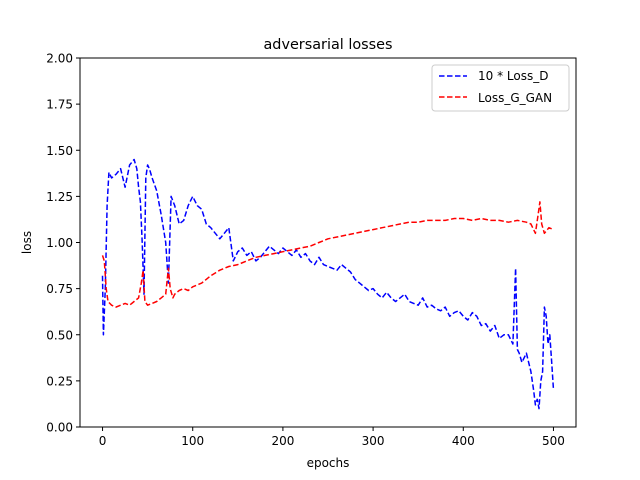 This screenshot has width=640, height=480. What do you see at coordinates (59, 289) in the screenshot?
I see `y-tick-label: 0.75` at bounding box center [59, 289].